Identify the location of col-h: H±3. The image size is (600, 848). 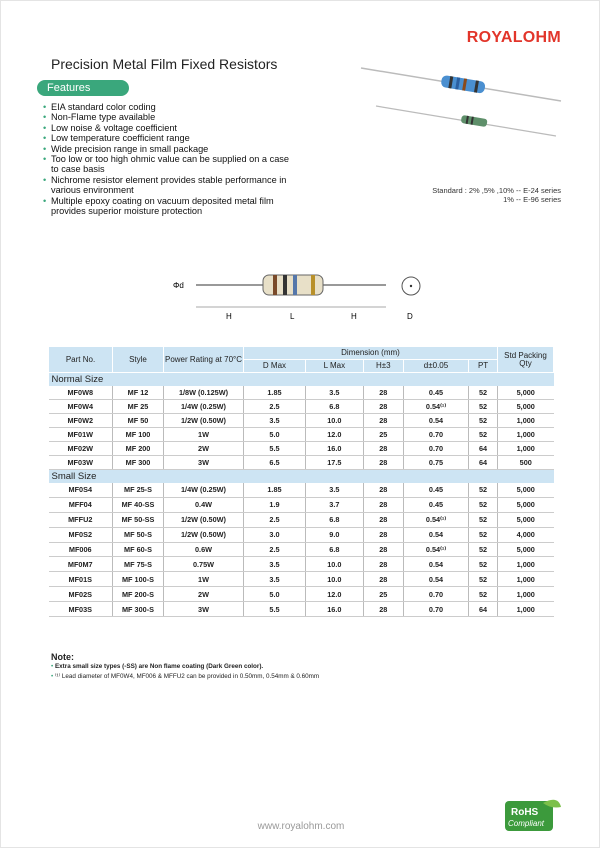
(383, 366).